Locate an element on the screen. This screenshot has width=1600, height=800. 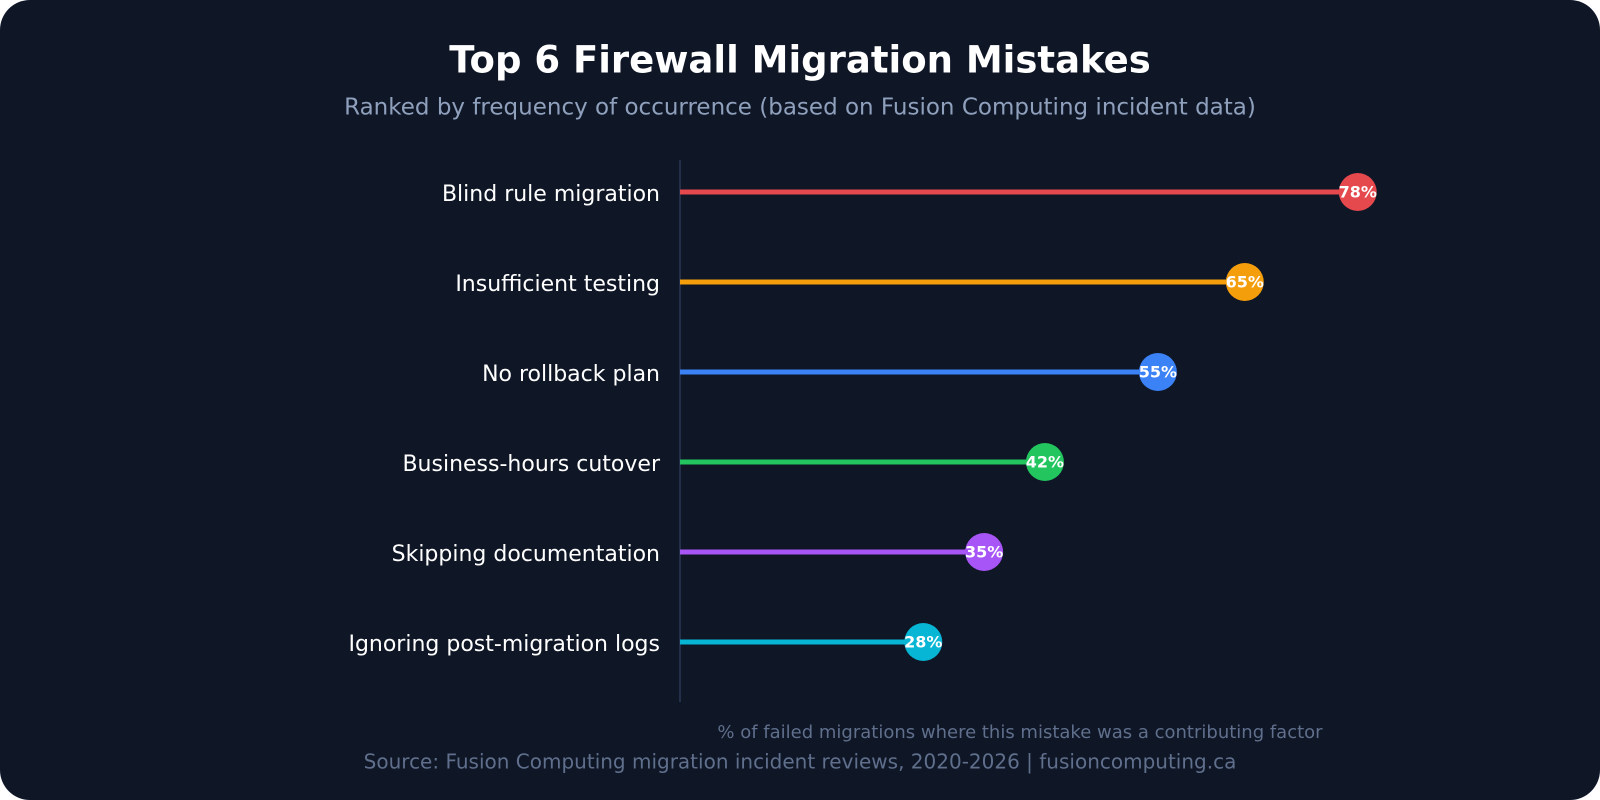
data-label: 65% is located at coordinates (1245, 282).